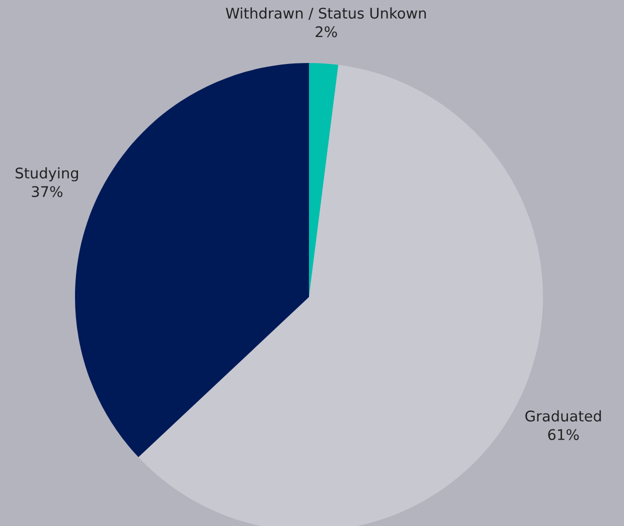 The height and width of the screenshot is (526, 624). I want to click on data-label: 61%, so click(563, 434).